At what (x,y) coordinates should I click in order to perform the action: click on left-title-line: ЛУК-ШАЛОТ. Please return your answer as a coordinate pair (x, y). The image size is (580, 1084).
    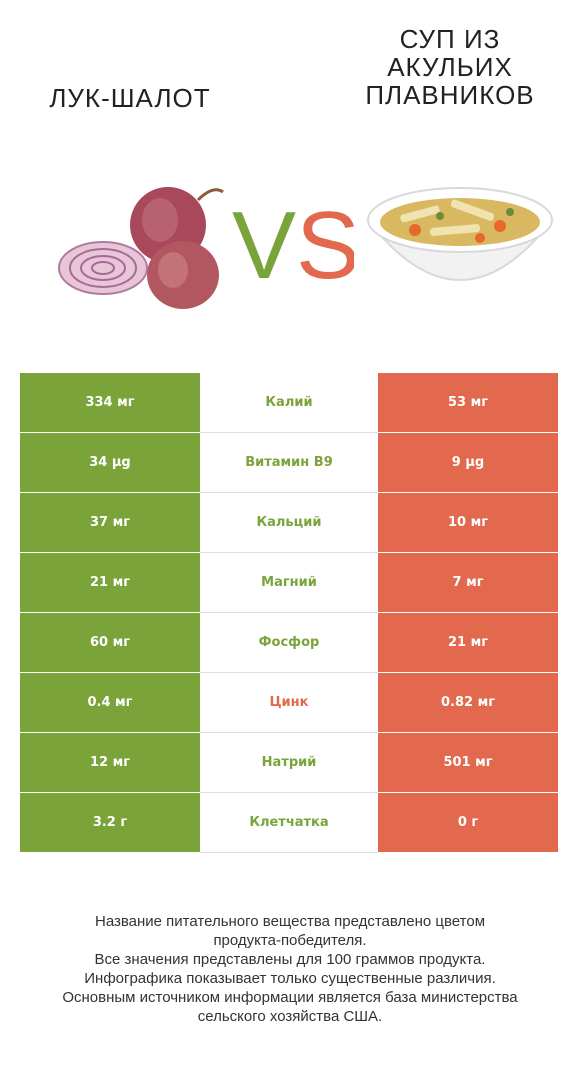
    Looking at the image, I should click on (130, 98).